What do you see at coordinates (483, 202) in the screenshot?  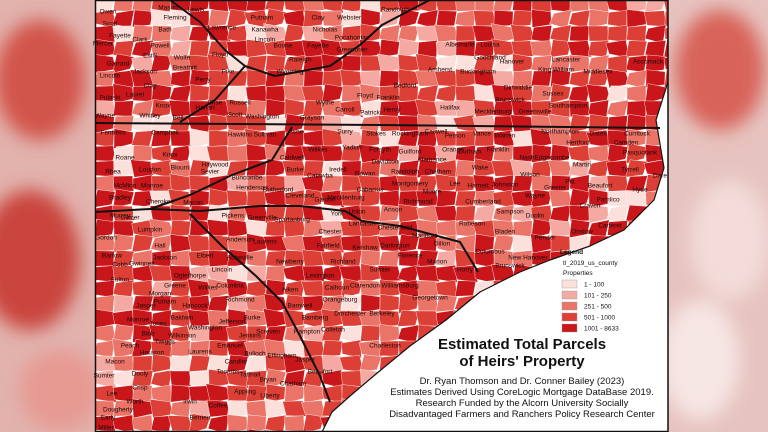 I see `county-label: Cumberland` at bounding box center [483, 202].